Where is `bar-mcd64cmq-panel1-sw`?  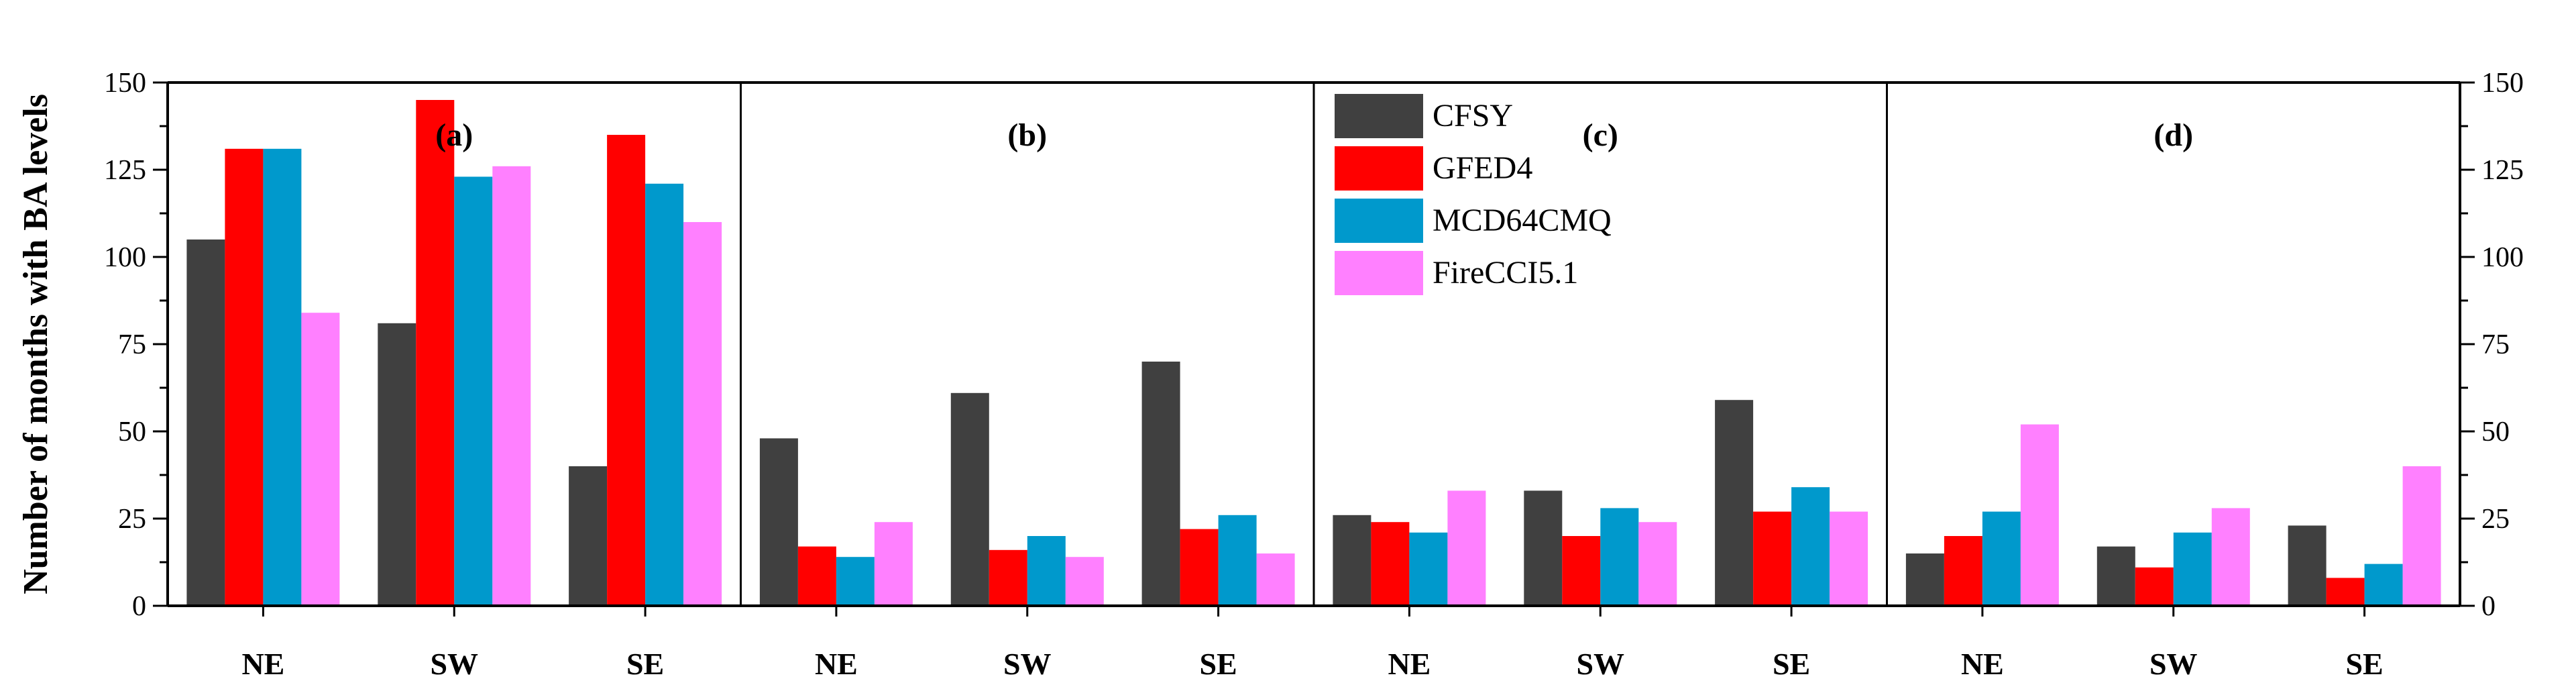
bar-mcd64cmq-panel1-sw is located at coordinates (473, 391).